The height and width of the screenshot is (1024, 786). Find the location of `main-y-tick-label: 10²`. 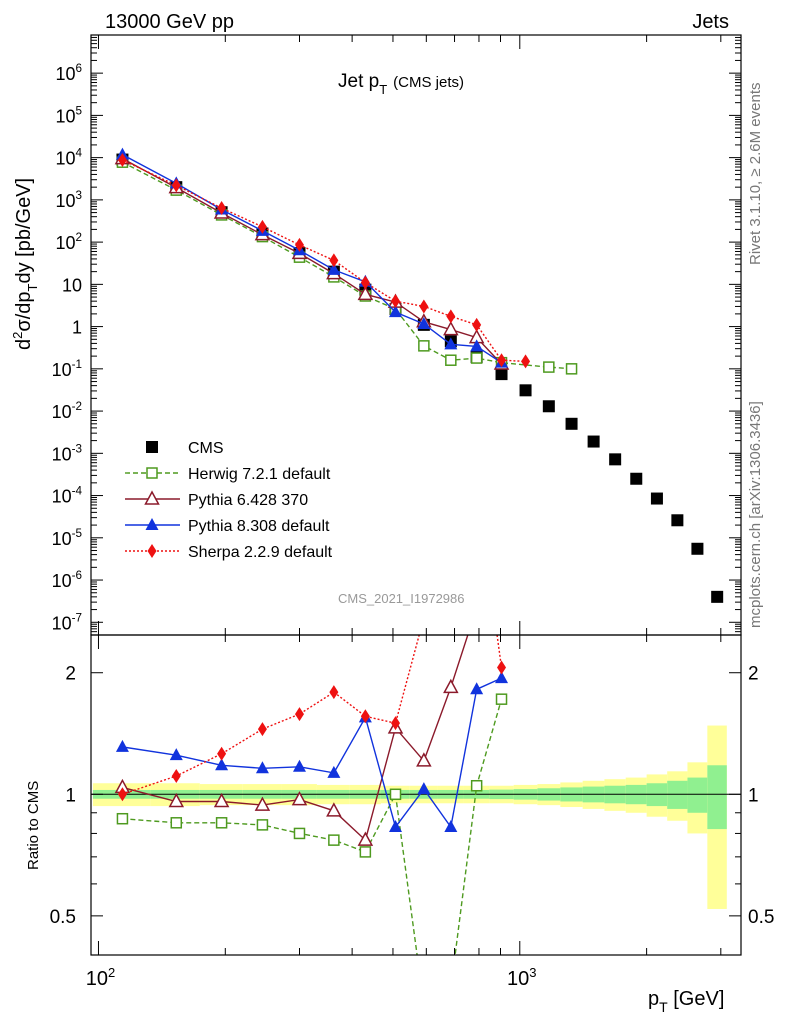

main-y-tick-label: 10² is located at coordinates (68, 242).